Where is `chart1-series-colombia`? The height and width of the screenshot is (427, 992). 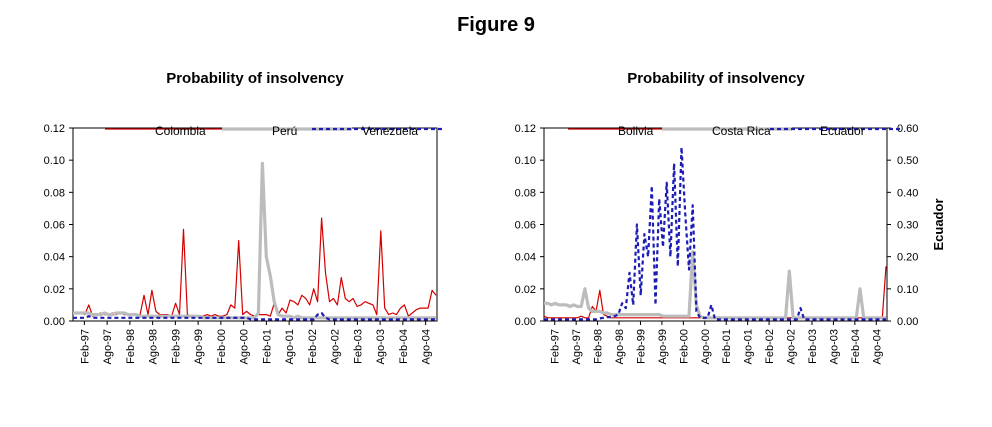
chart1-series-colombia is located at coordinates (255, 267).